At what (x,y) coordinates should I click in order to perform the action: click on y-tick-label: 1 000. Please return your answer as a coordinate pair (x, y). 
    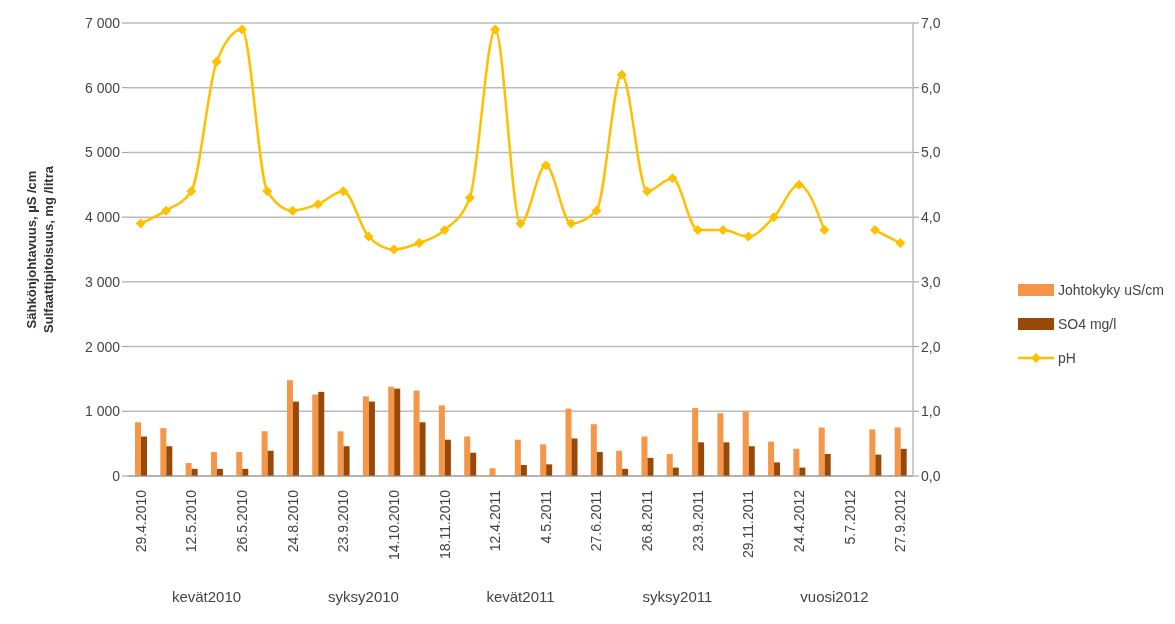
    Looking at the image, I should click on (102, 411).